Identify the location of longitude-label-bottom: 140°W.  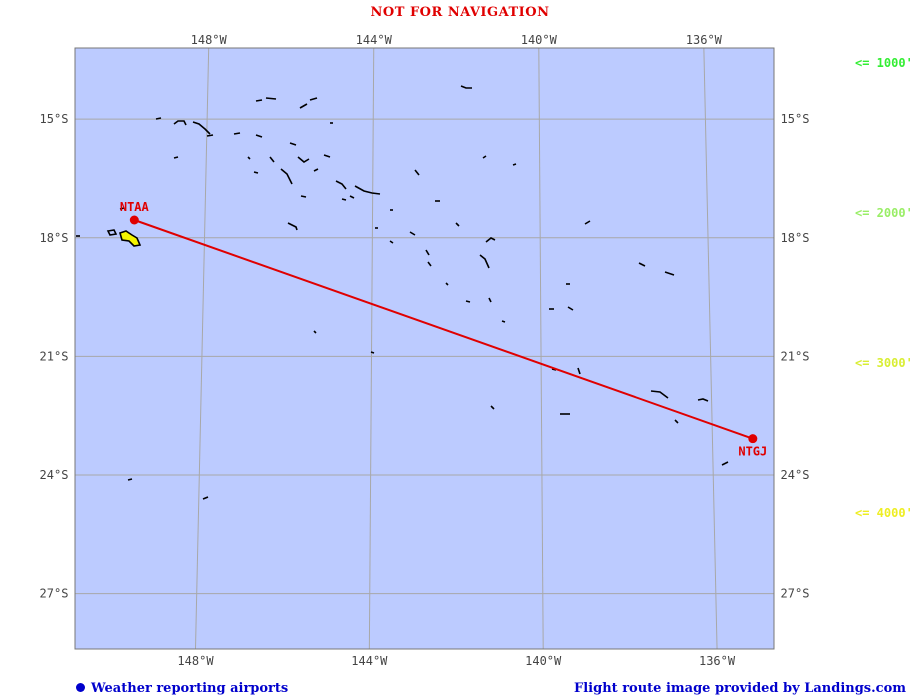
(543, 661).